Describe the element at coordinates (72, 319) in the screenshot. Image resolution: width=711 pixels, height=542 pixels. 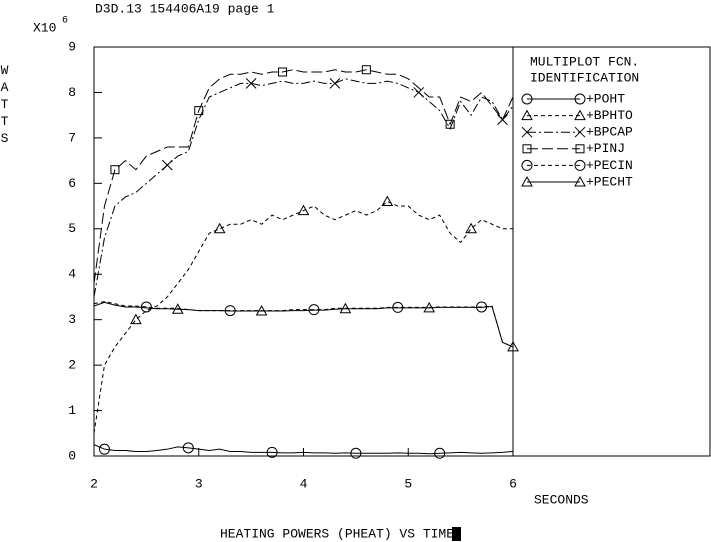
I see `y-tick-label: 3` at that location.